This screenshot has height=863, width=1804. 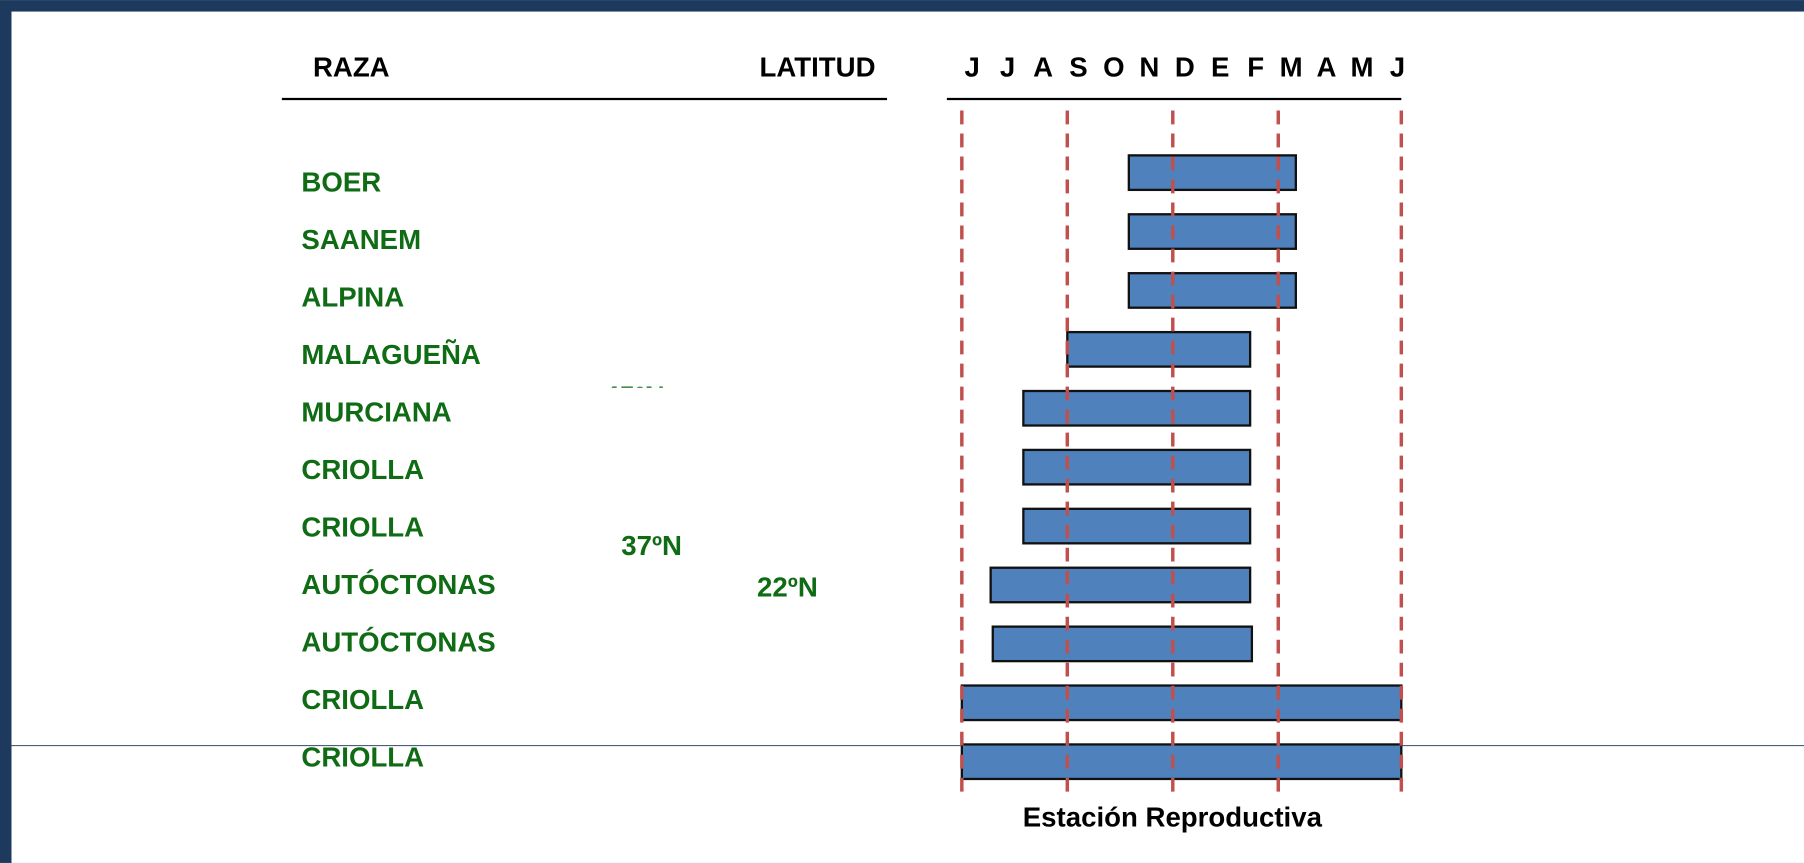 I want to click on latitude-label: 45ºN, so click(x=634, y=395).